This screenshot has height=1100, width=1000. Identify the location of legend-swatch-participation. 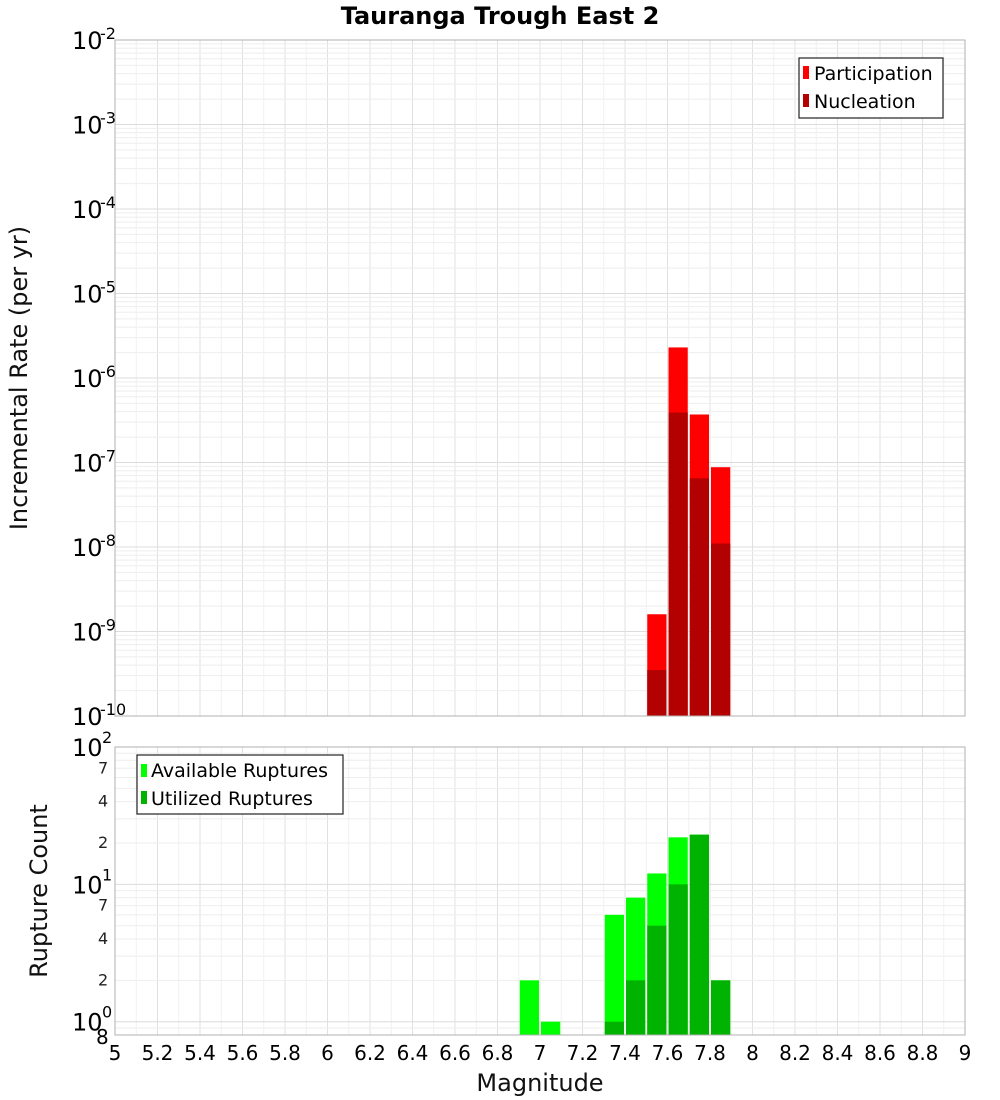
(806, 72).